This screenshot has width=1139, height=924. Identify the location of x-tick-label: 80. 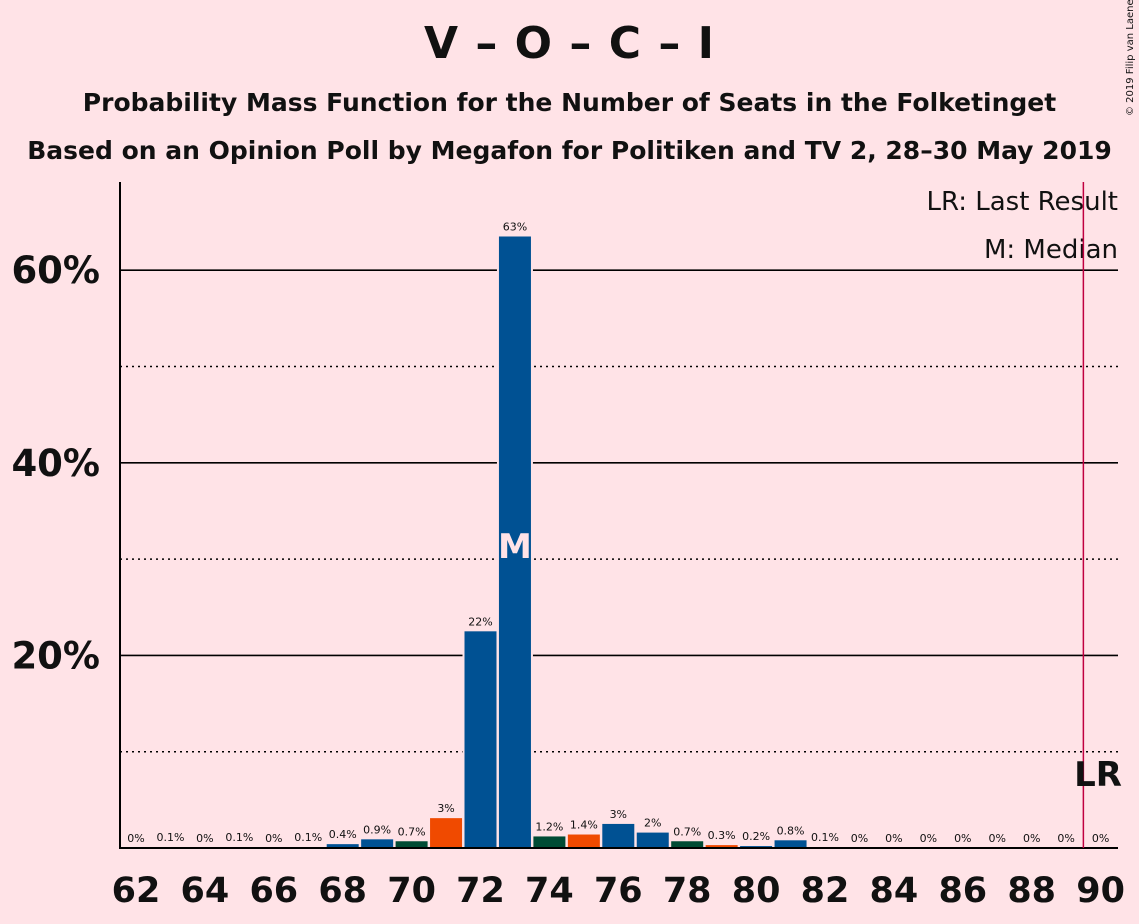
(756, 891).